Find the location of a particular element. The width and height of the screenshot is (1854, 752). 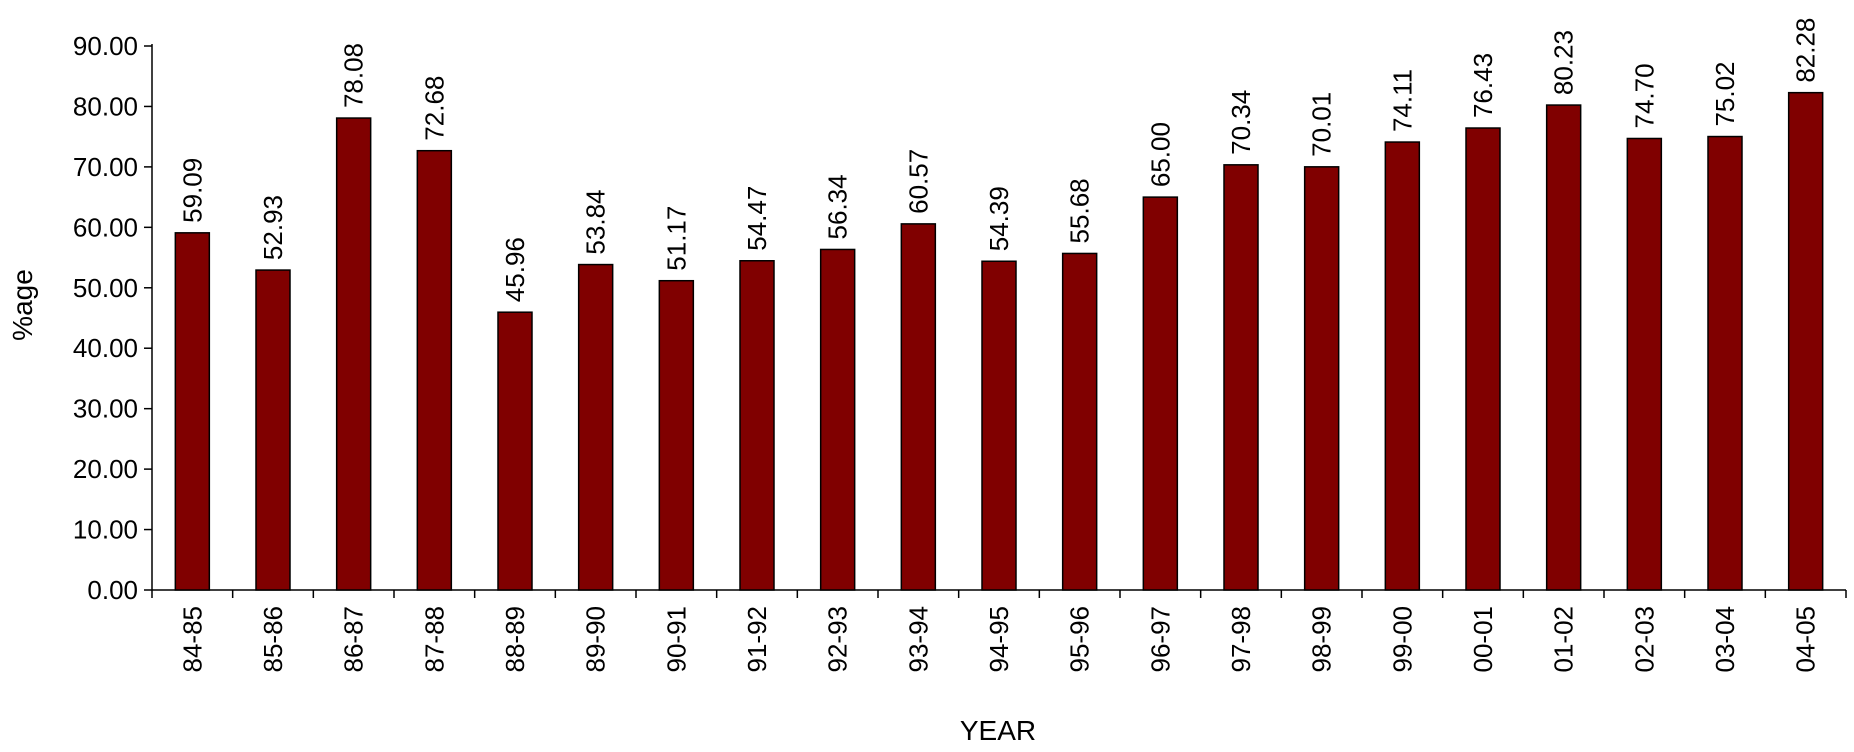

data-label: 75.02 is located at coordinates (1725, 93).